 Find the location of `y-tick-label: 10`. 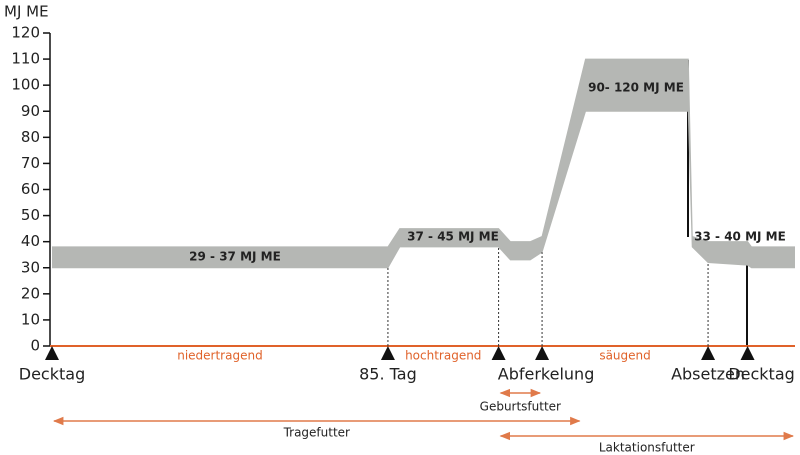

y-tick-label: 10 is located at coordinates (30, 319).